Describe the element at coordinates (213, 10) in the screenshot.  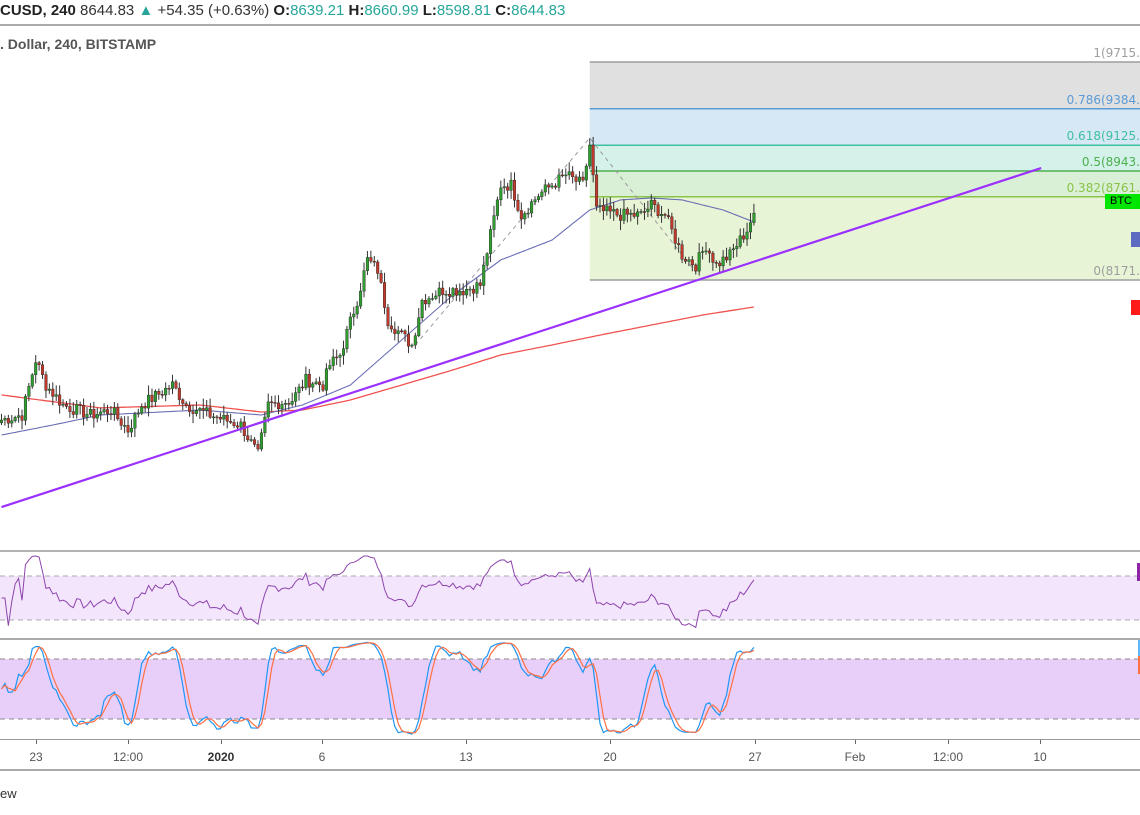
I see `price-change: +54.35 (+0.63%)` at that location.